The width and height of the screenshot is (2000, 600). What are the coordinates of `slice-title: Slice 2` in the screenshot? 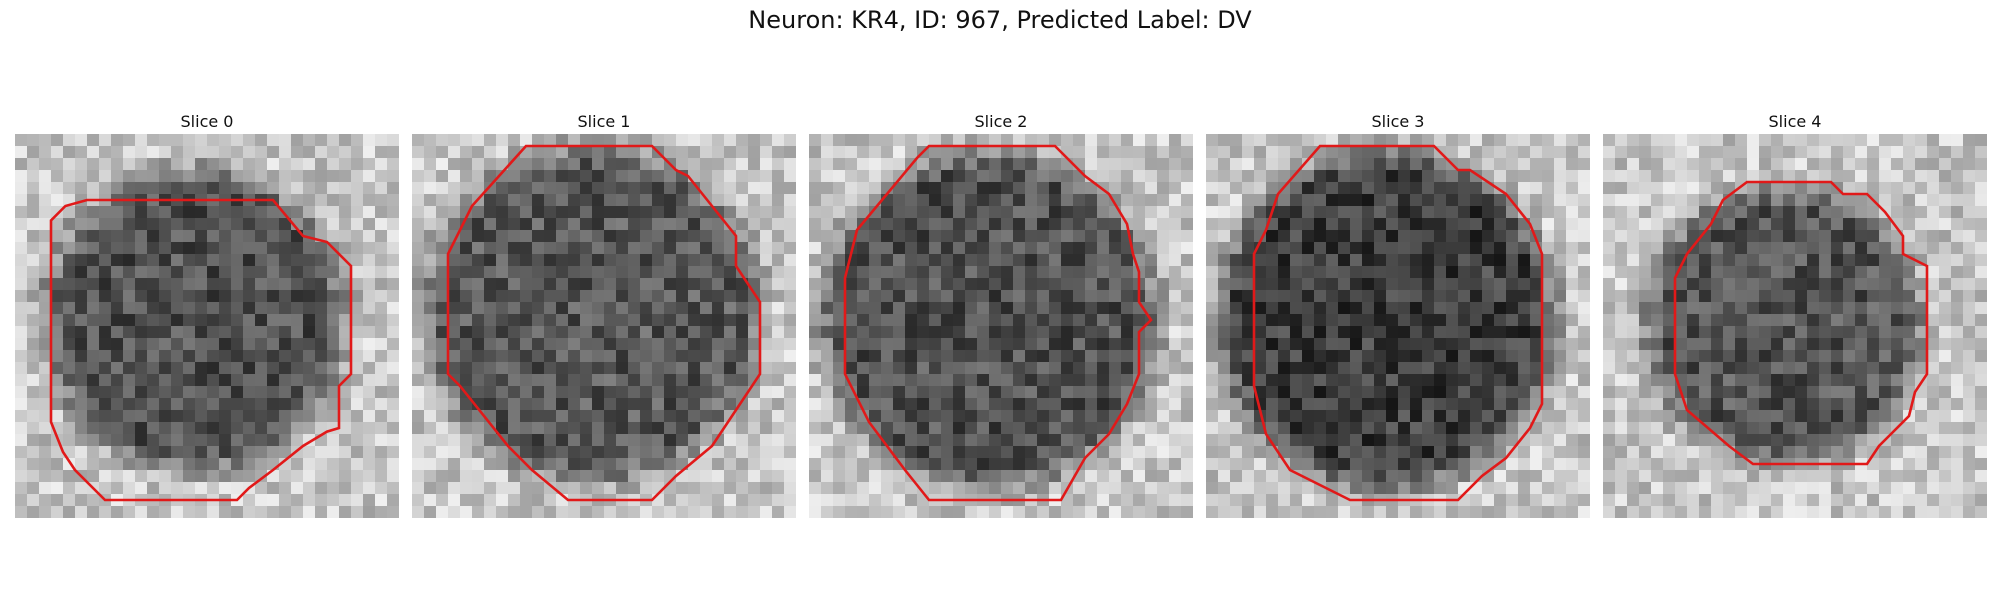 It's located at (1001, 121).